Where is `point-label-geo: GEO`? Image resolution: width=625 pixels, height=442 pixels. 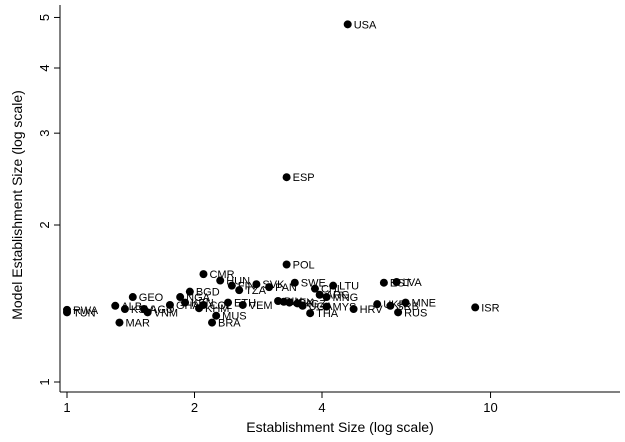
point-label-geo: GEO is located at coordinates (151, 298).